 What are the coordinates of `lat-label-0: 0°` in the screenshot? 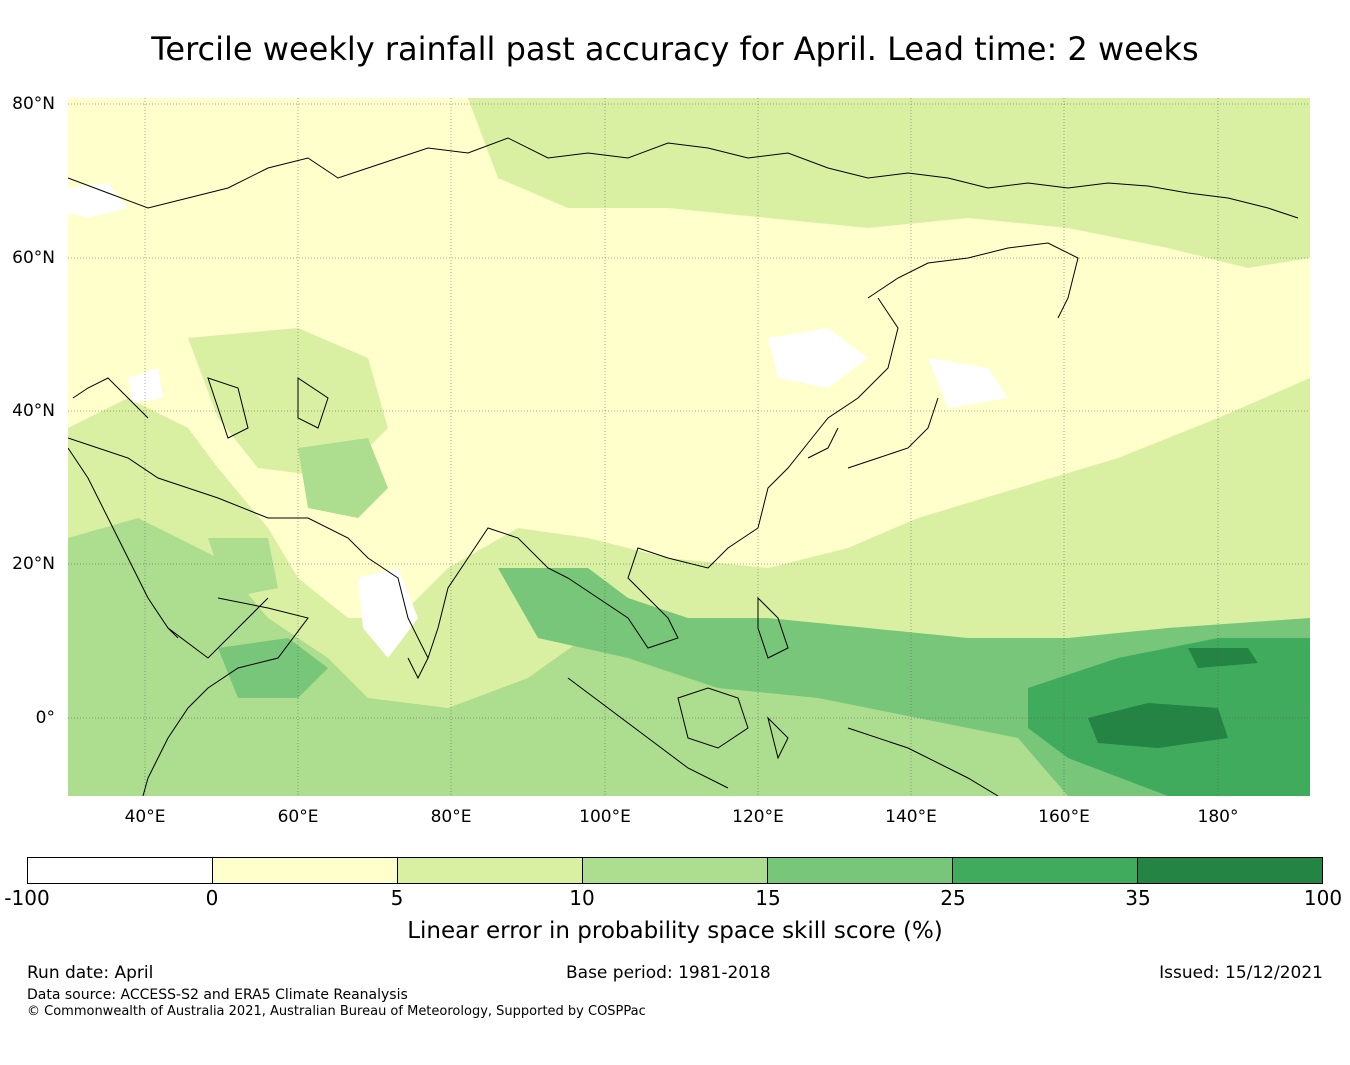 It's located at (45, 718).